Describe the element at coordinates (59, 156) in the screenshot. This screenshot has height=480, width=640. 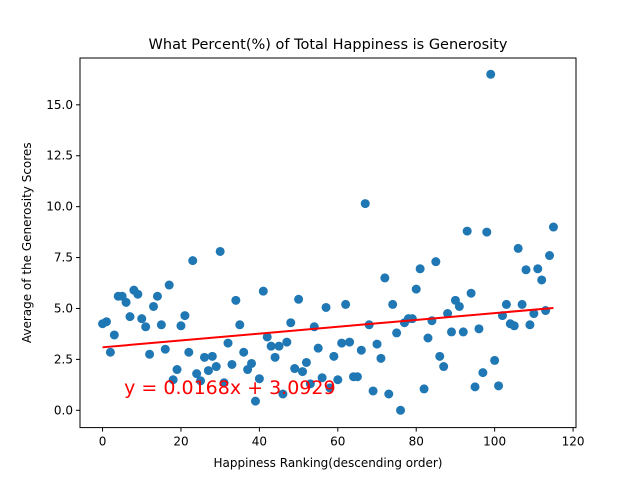
I see `y-tick-label: 12.5` at that location.